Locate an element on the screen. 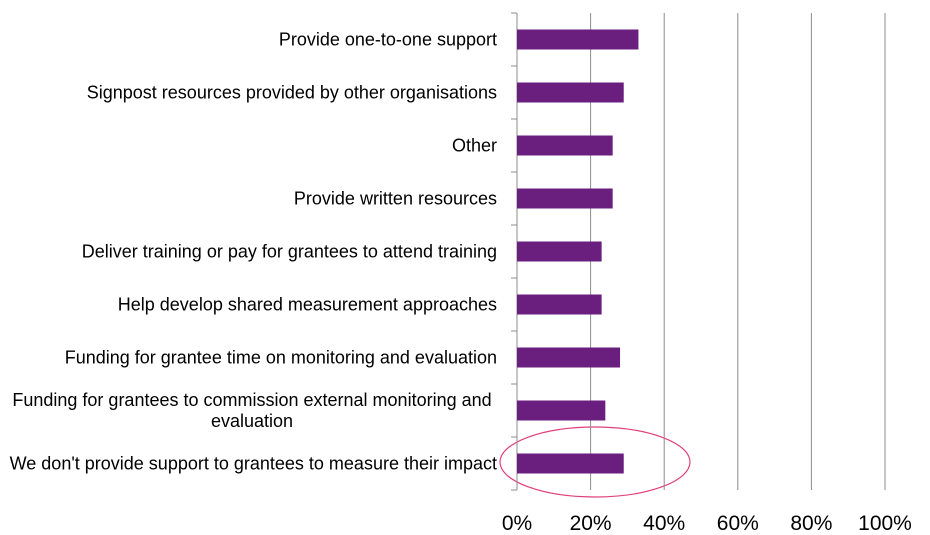 This screenshot has width=930, height=535. x-tick-label: 60% is located at coordinates (738, 523).